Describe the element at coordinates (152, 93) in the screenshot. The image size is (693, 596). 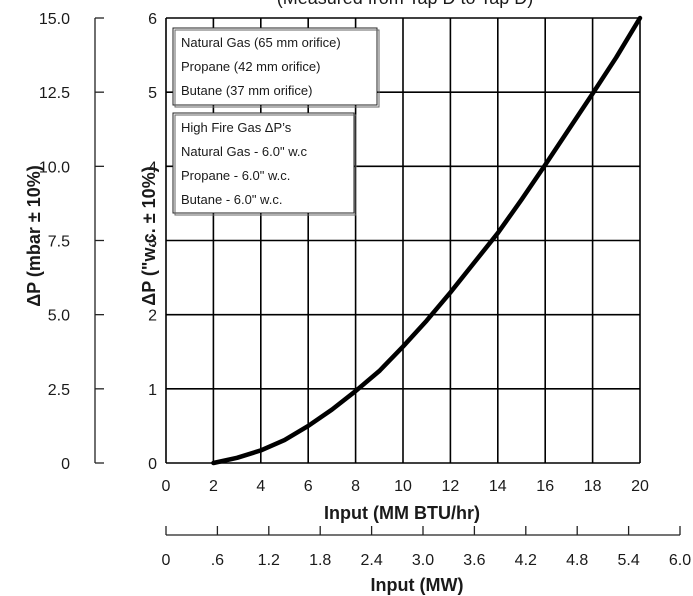
I see `y-tick-label-5: 5` at that location.